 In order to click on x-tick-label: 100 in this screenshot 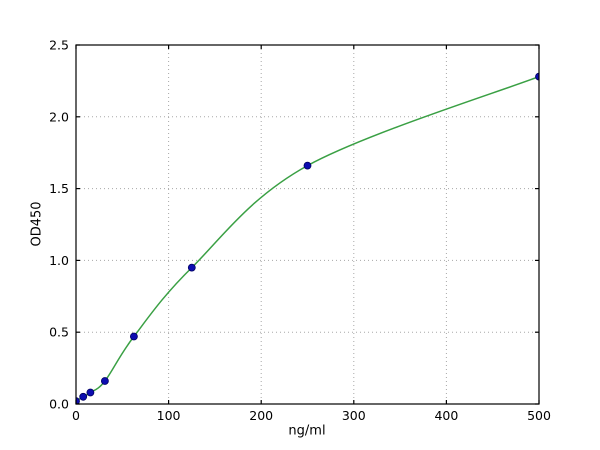, I will do `click(169, 415)`.